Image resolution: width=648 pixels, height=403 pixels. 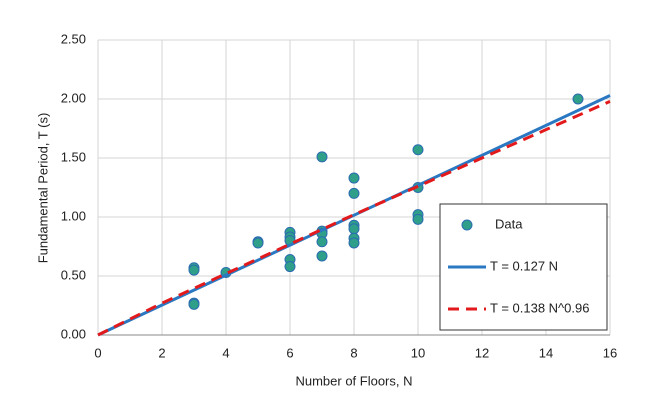 I want to click on y-tick-label: 1.50, so click(x=73, y=156).